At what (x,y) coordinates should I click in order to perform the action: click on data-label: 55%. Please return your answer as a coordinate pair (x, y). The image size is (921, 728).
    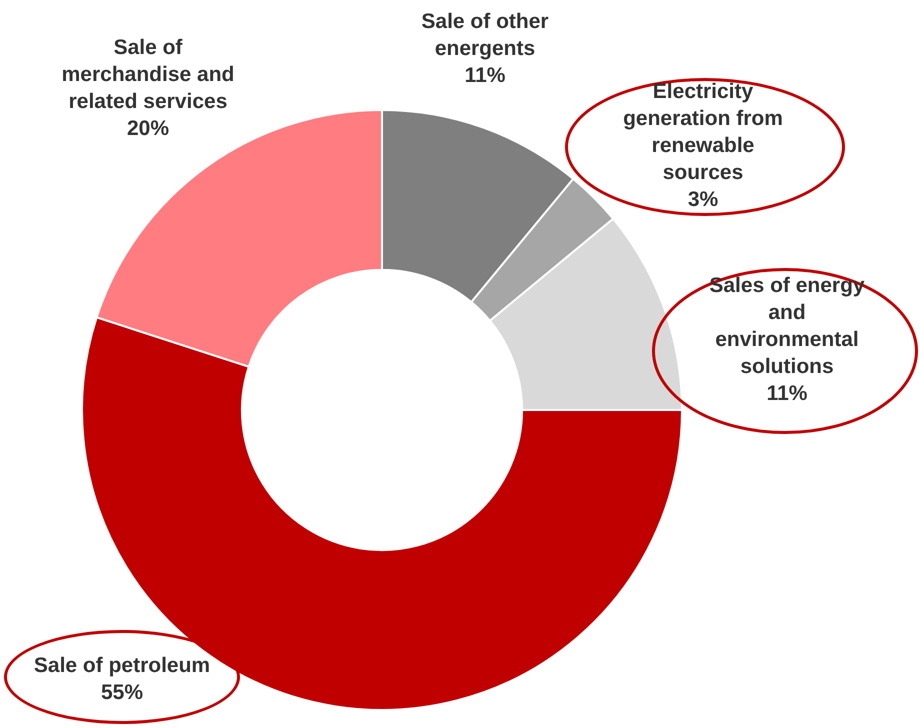
    Looking at the image, I should click on (122, 693).